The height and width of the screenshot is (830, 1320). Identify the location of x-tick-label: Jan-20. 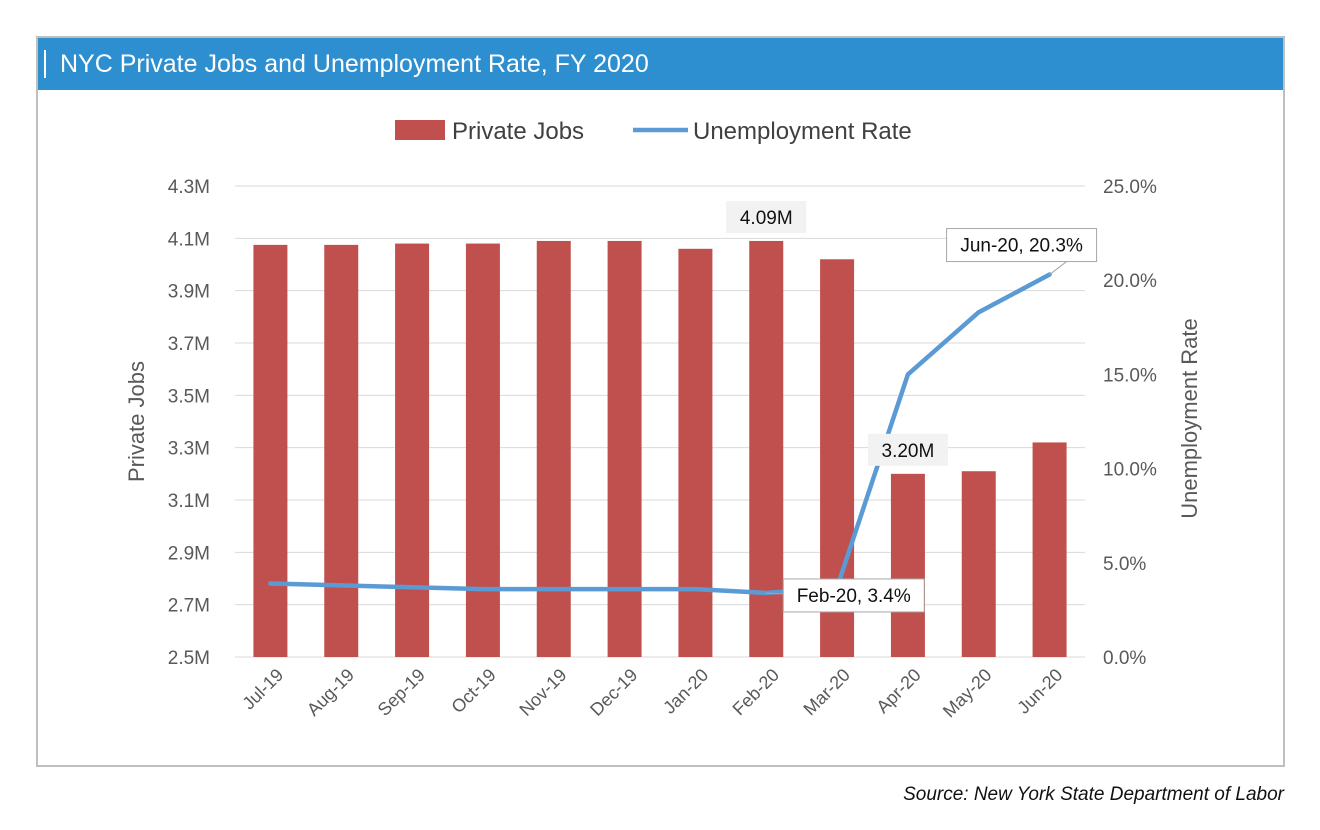
(685, 691).